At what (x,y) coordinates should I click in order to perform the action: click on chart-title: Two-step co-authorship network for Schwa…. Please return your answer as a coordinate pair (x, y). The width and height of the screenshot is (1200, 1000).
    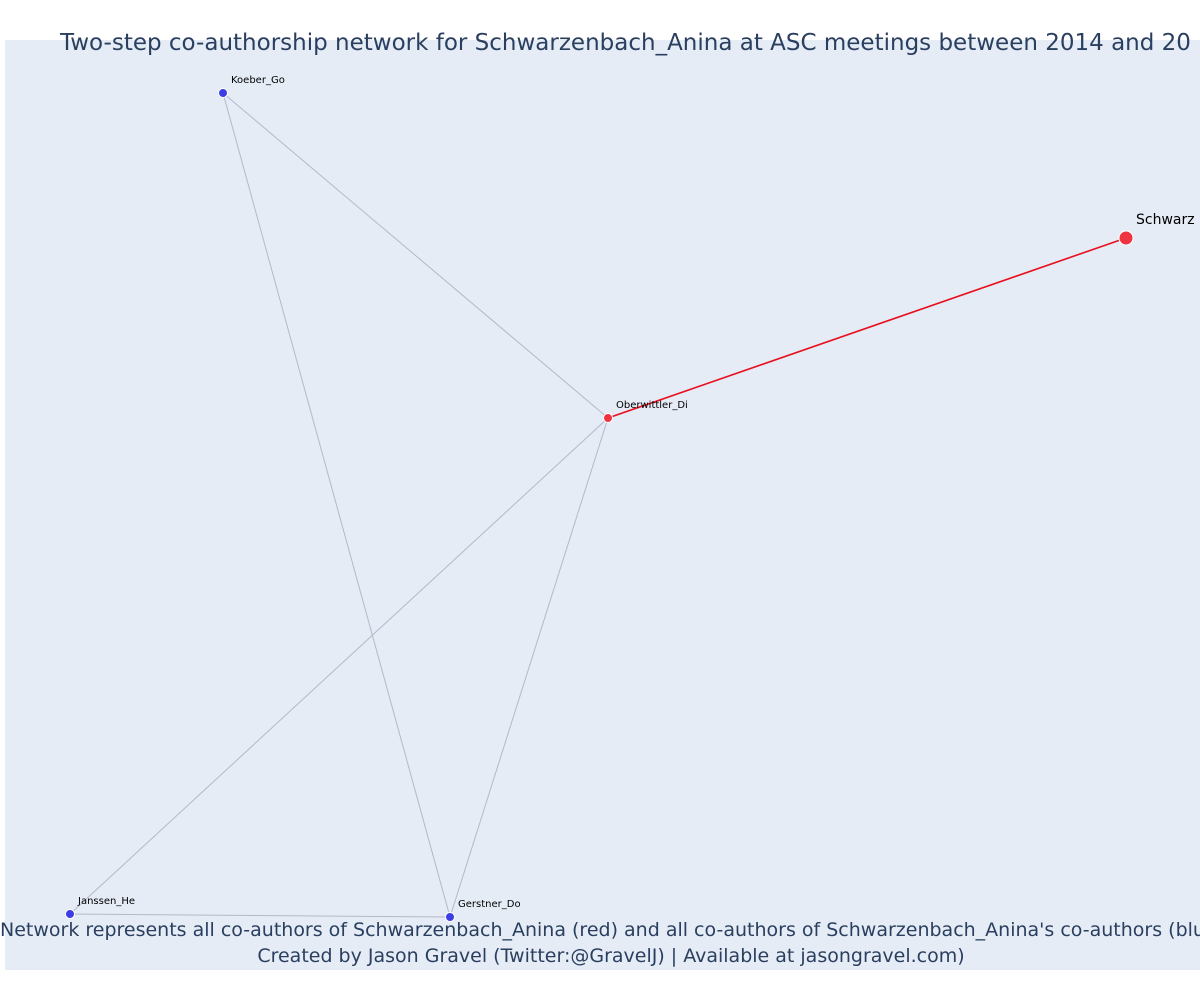
    Looking at the image, I should click on (625, 43).